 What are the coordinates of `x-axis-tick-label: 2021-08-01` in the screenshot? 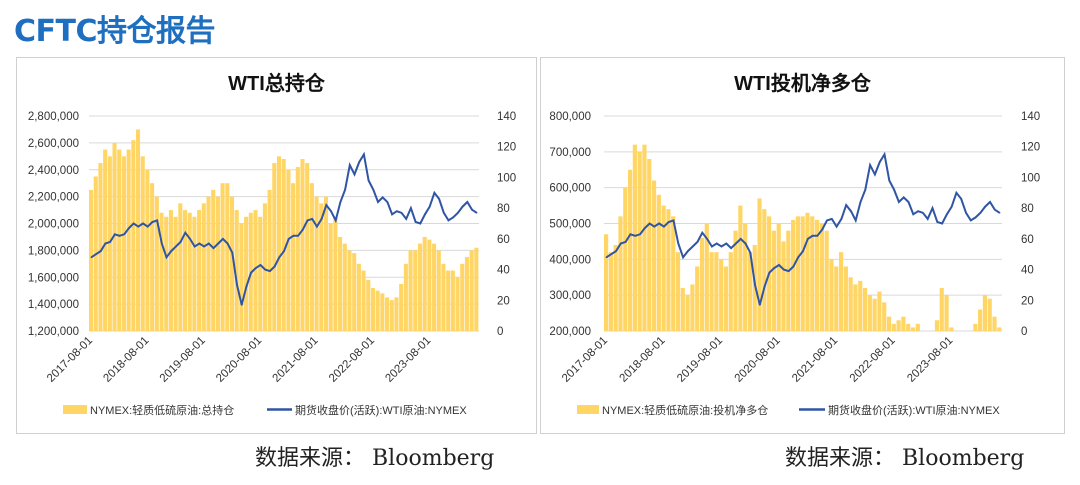 It's located at (815, 360).